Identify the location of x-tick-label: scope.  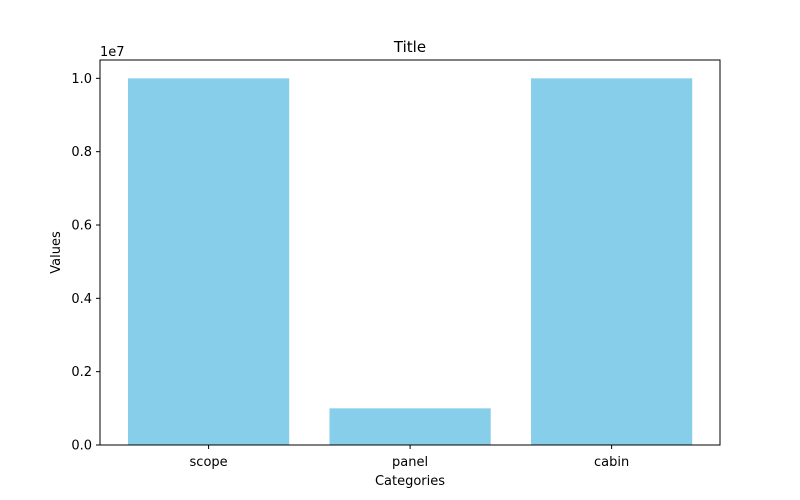
(209, 462).